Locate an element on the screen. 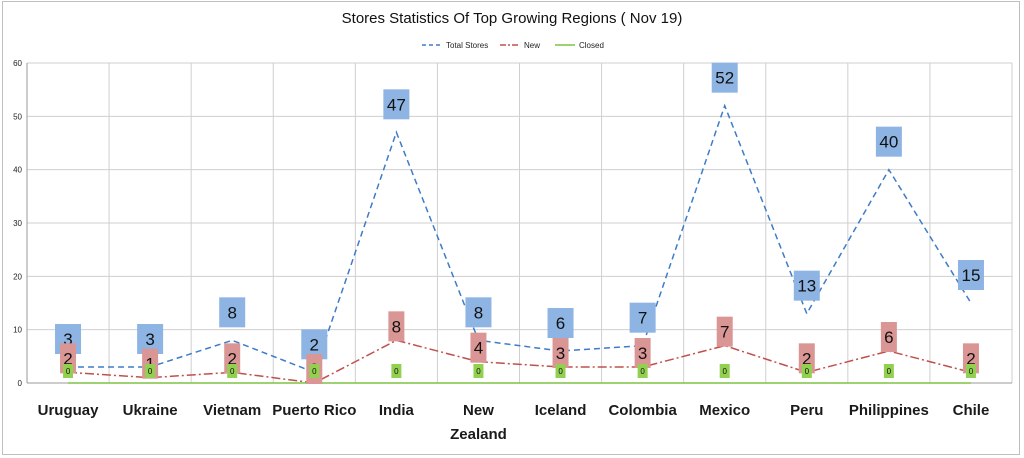 The width and height of the screenshot is (1024, 458). x-tick-line: New is located at coordinates (478, 410).